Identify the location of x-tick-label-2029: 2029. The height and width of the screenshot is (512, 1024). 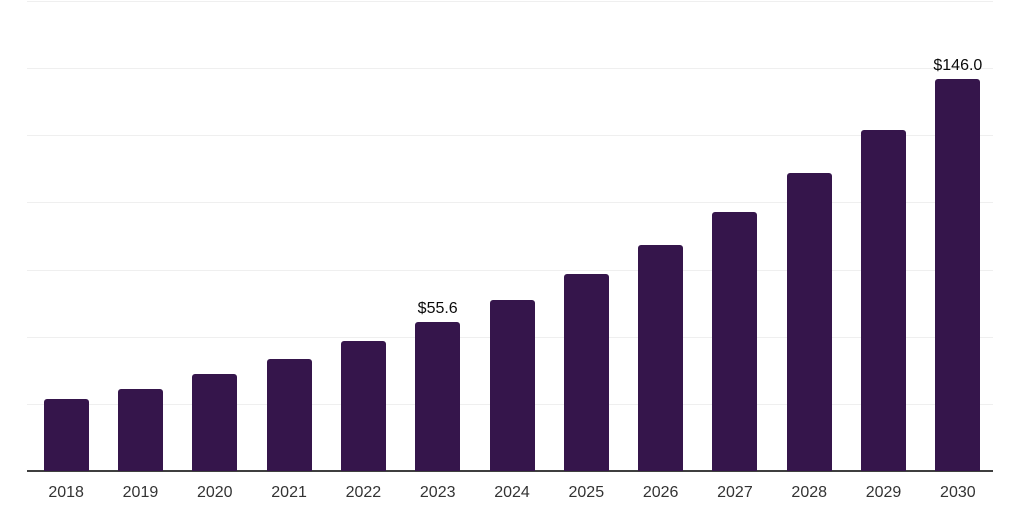
(883, 492).